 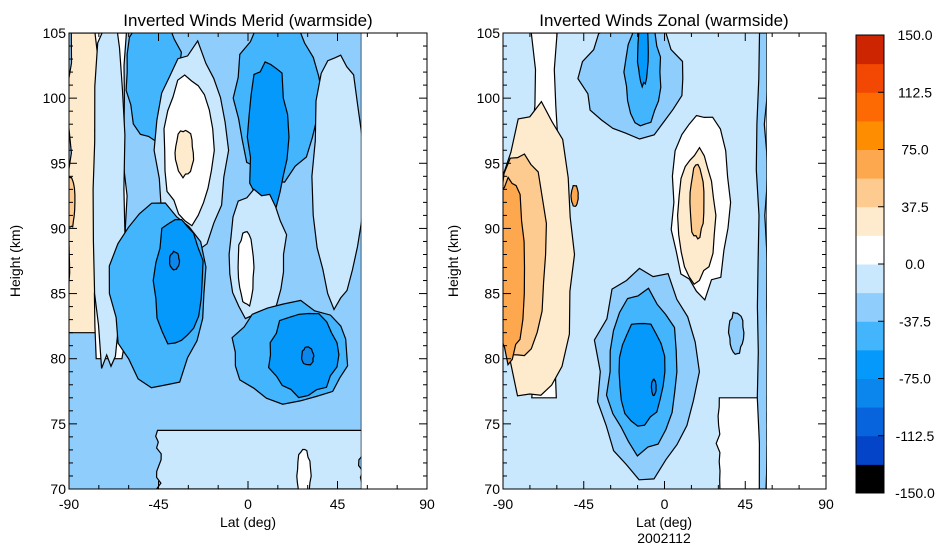 I want to click on colorbar-tick-label: 112.5, so click(x=915, y=92).